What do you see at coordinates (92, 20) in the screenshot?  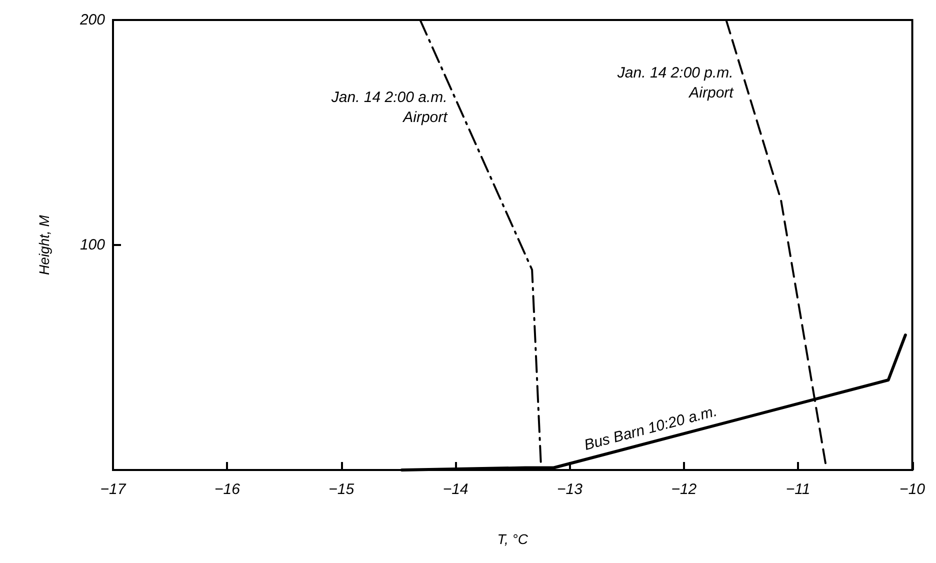 I see `y-tick-label: 200` at bounding box center [92, 20].